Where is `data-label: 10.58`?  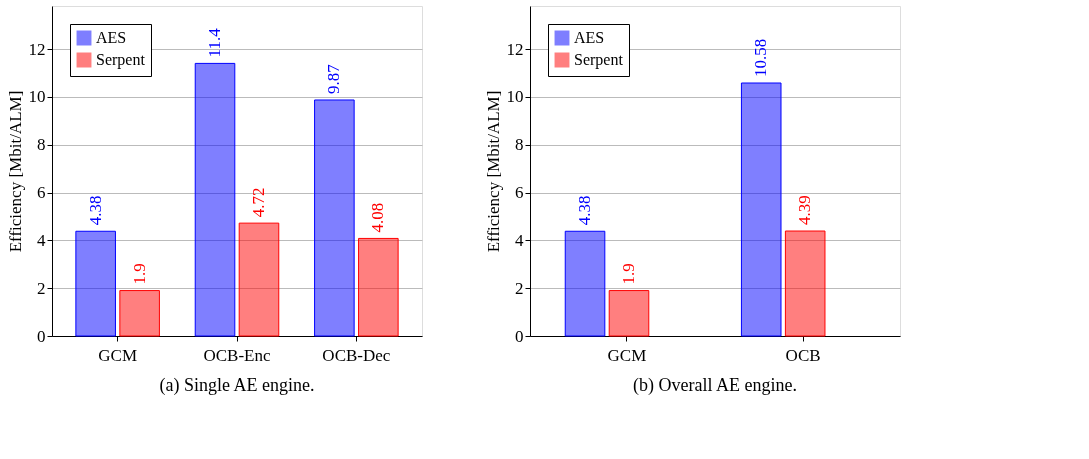
data-label: 10.58 is located at coordinates (761, 57).